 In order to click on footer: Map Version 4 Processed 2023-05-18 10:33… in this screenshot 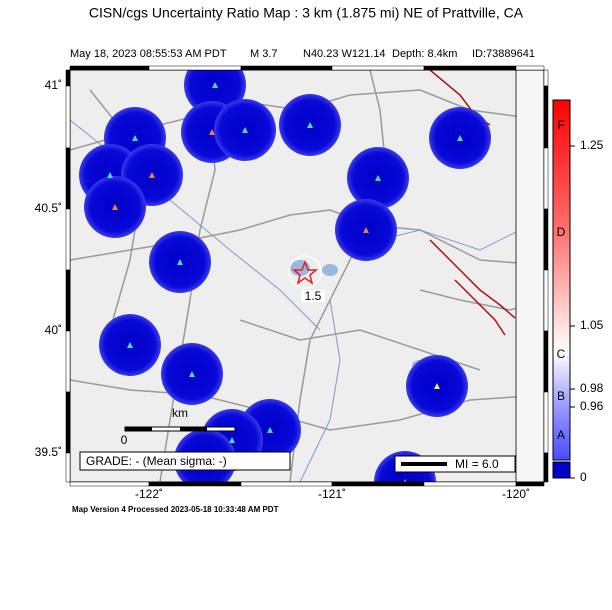, I will do `click(175, 509)`.